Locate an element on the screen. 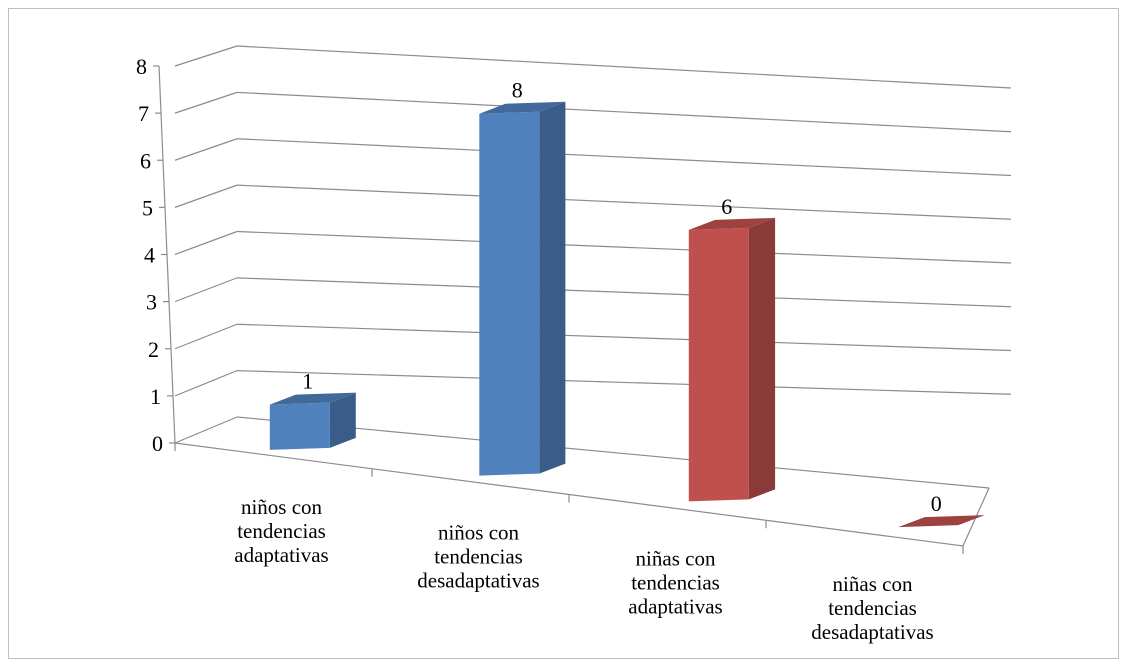  data-label: 1 is located at coordinates (307, 381).